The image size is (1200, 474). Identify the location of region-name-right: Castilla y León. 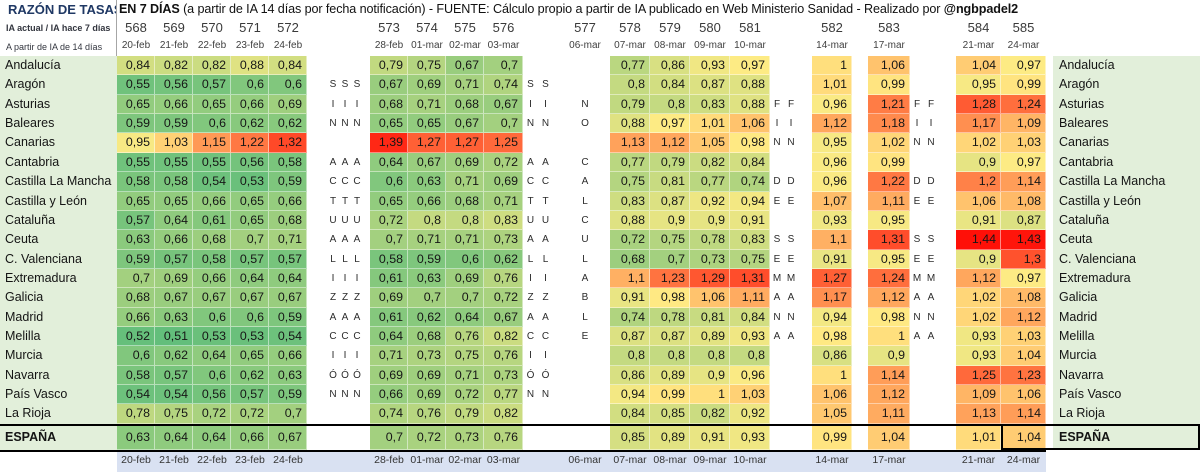
(1126, 201).